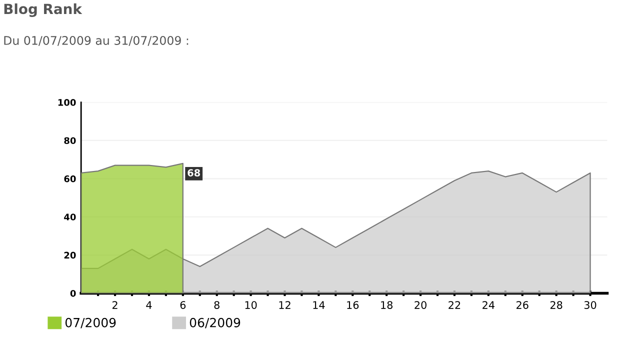 This screenshot has width=619, height=341. I want to click on chart-title: Blog Rank, so click(43, 10).